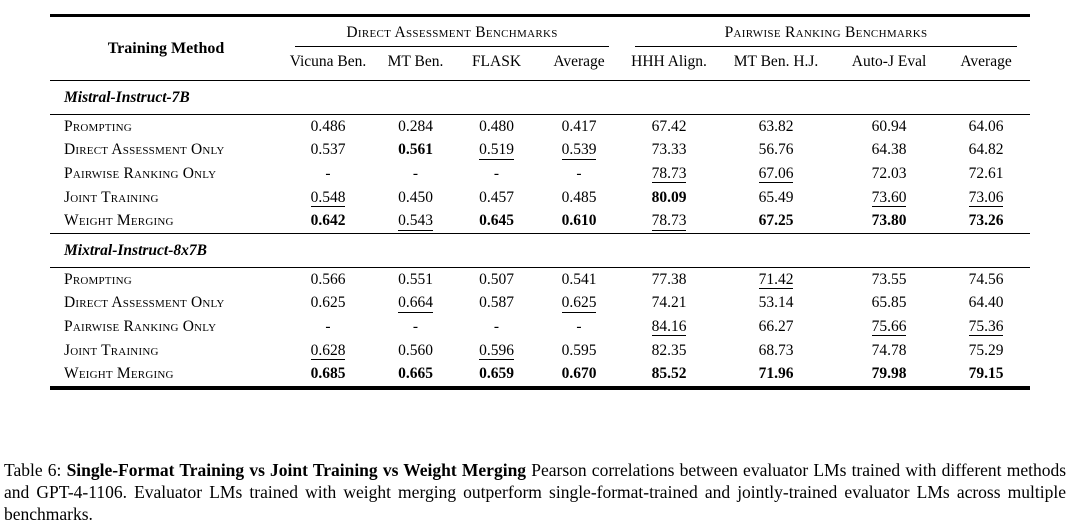 The image size is (1073, 522). I want to click on value-cell: 0.659, so click(496, 374).